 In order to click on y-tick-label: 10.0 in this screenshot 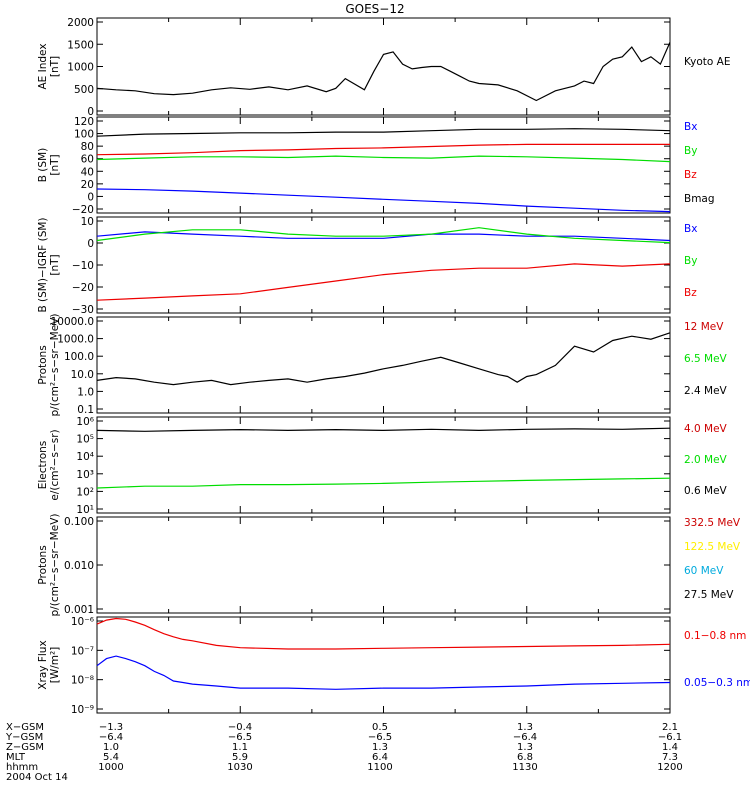, I will do `click(82, 375)`.